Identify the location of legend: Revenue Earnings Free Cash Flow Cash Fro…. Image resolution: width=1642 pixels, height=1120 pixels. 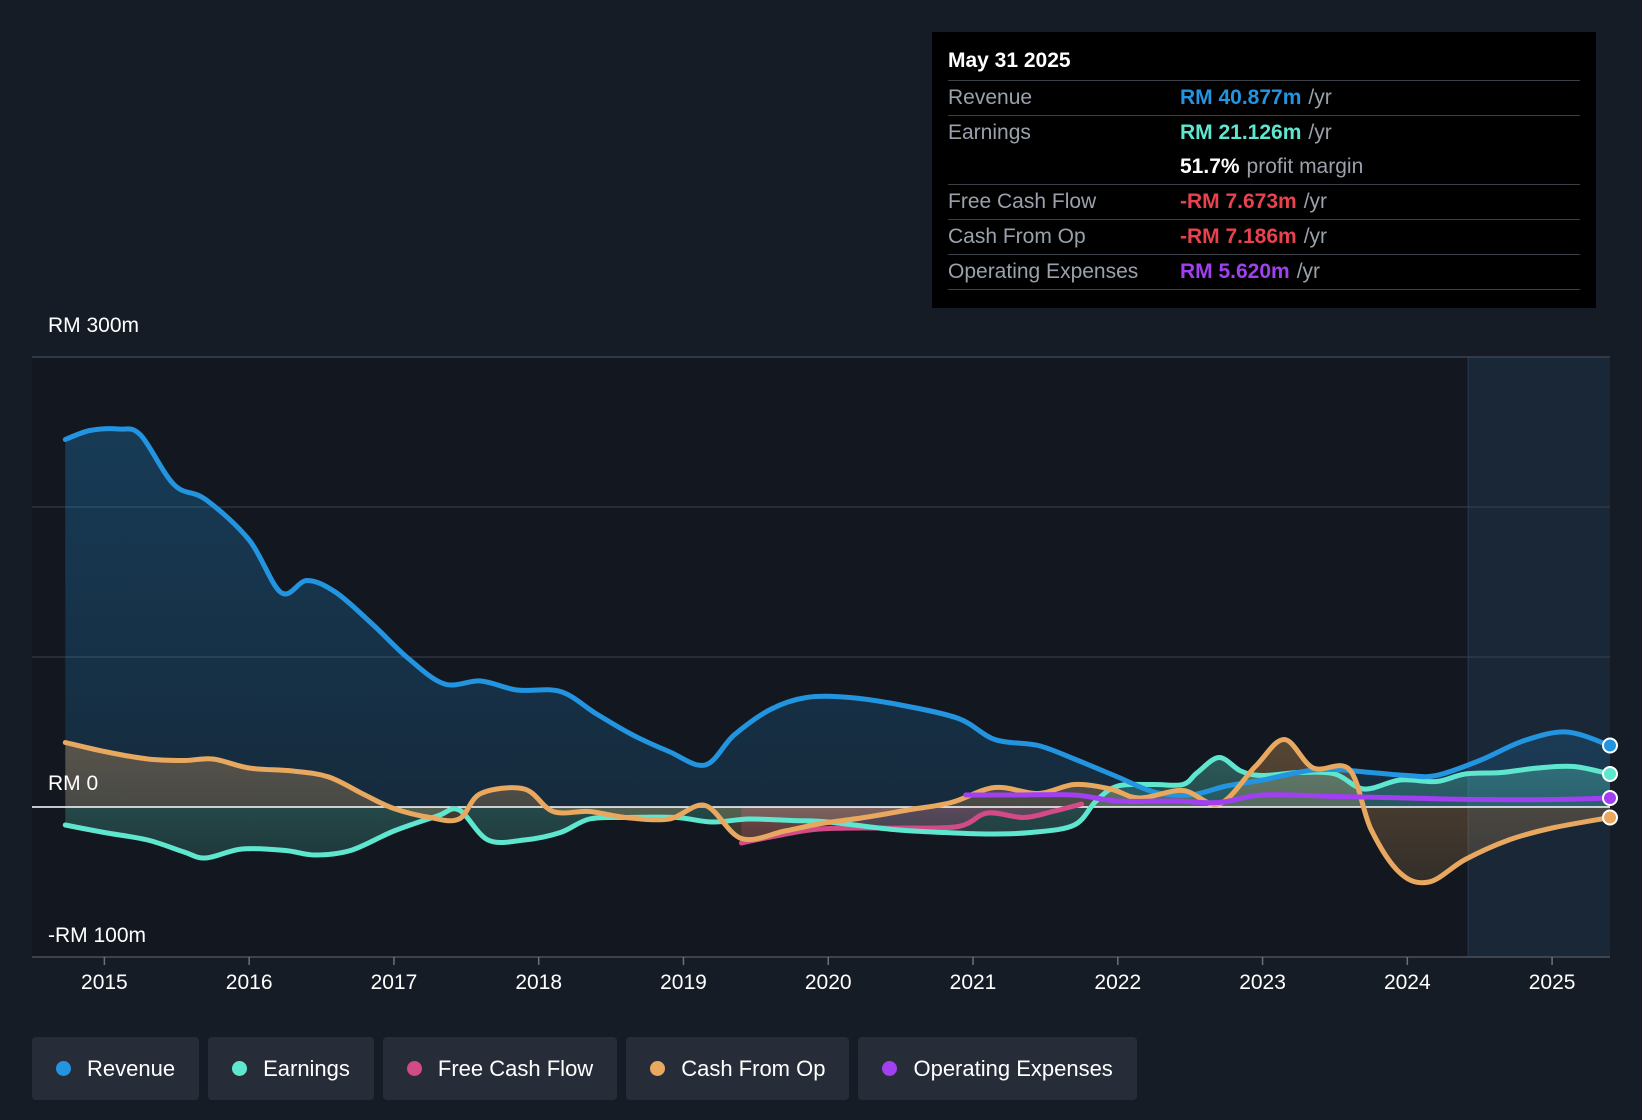
(589, 1068).